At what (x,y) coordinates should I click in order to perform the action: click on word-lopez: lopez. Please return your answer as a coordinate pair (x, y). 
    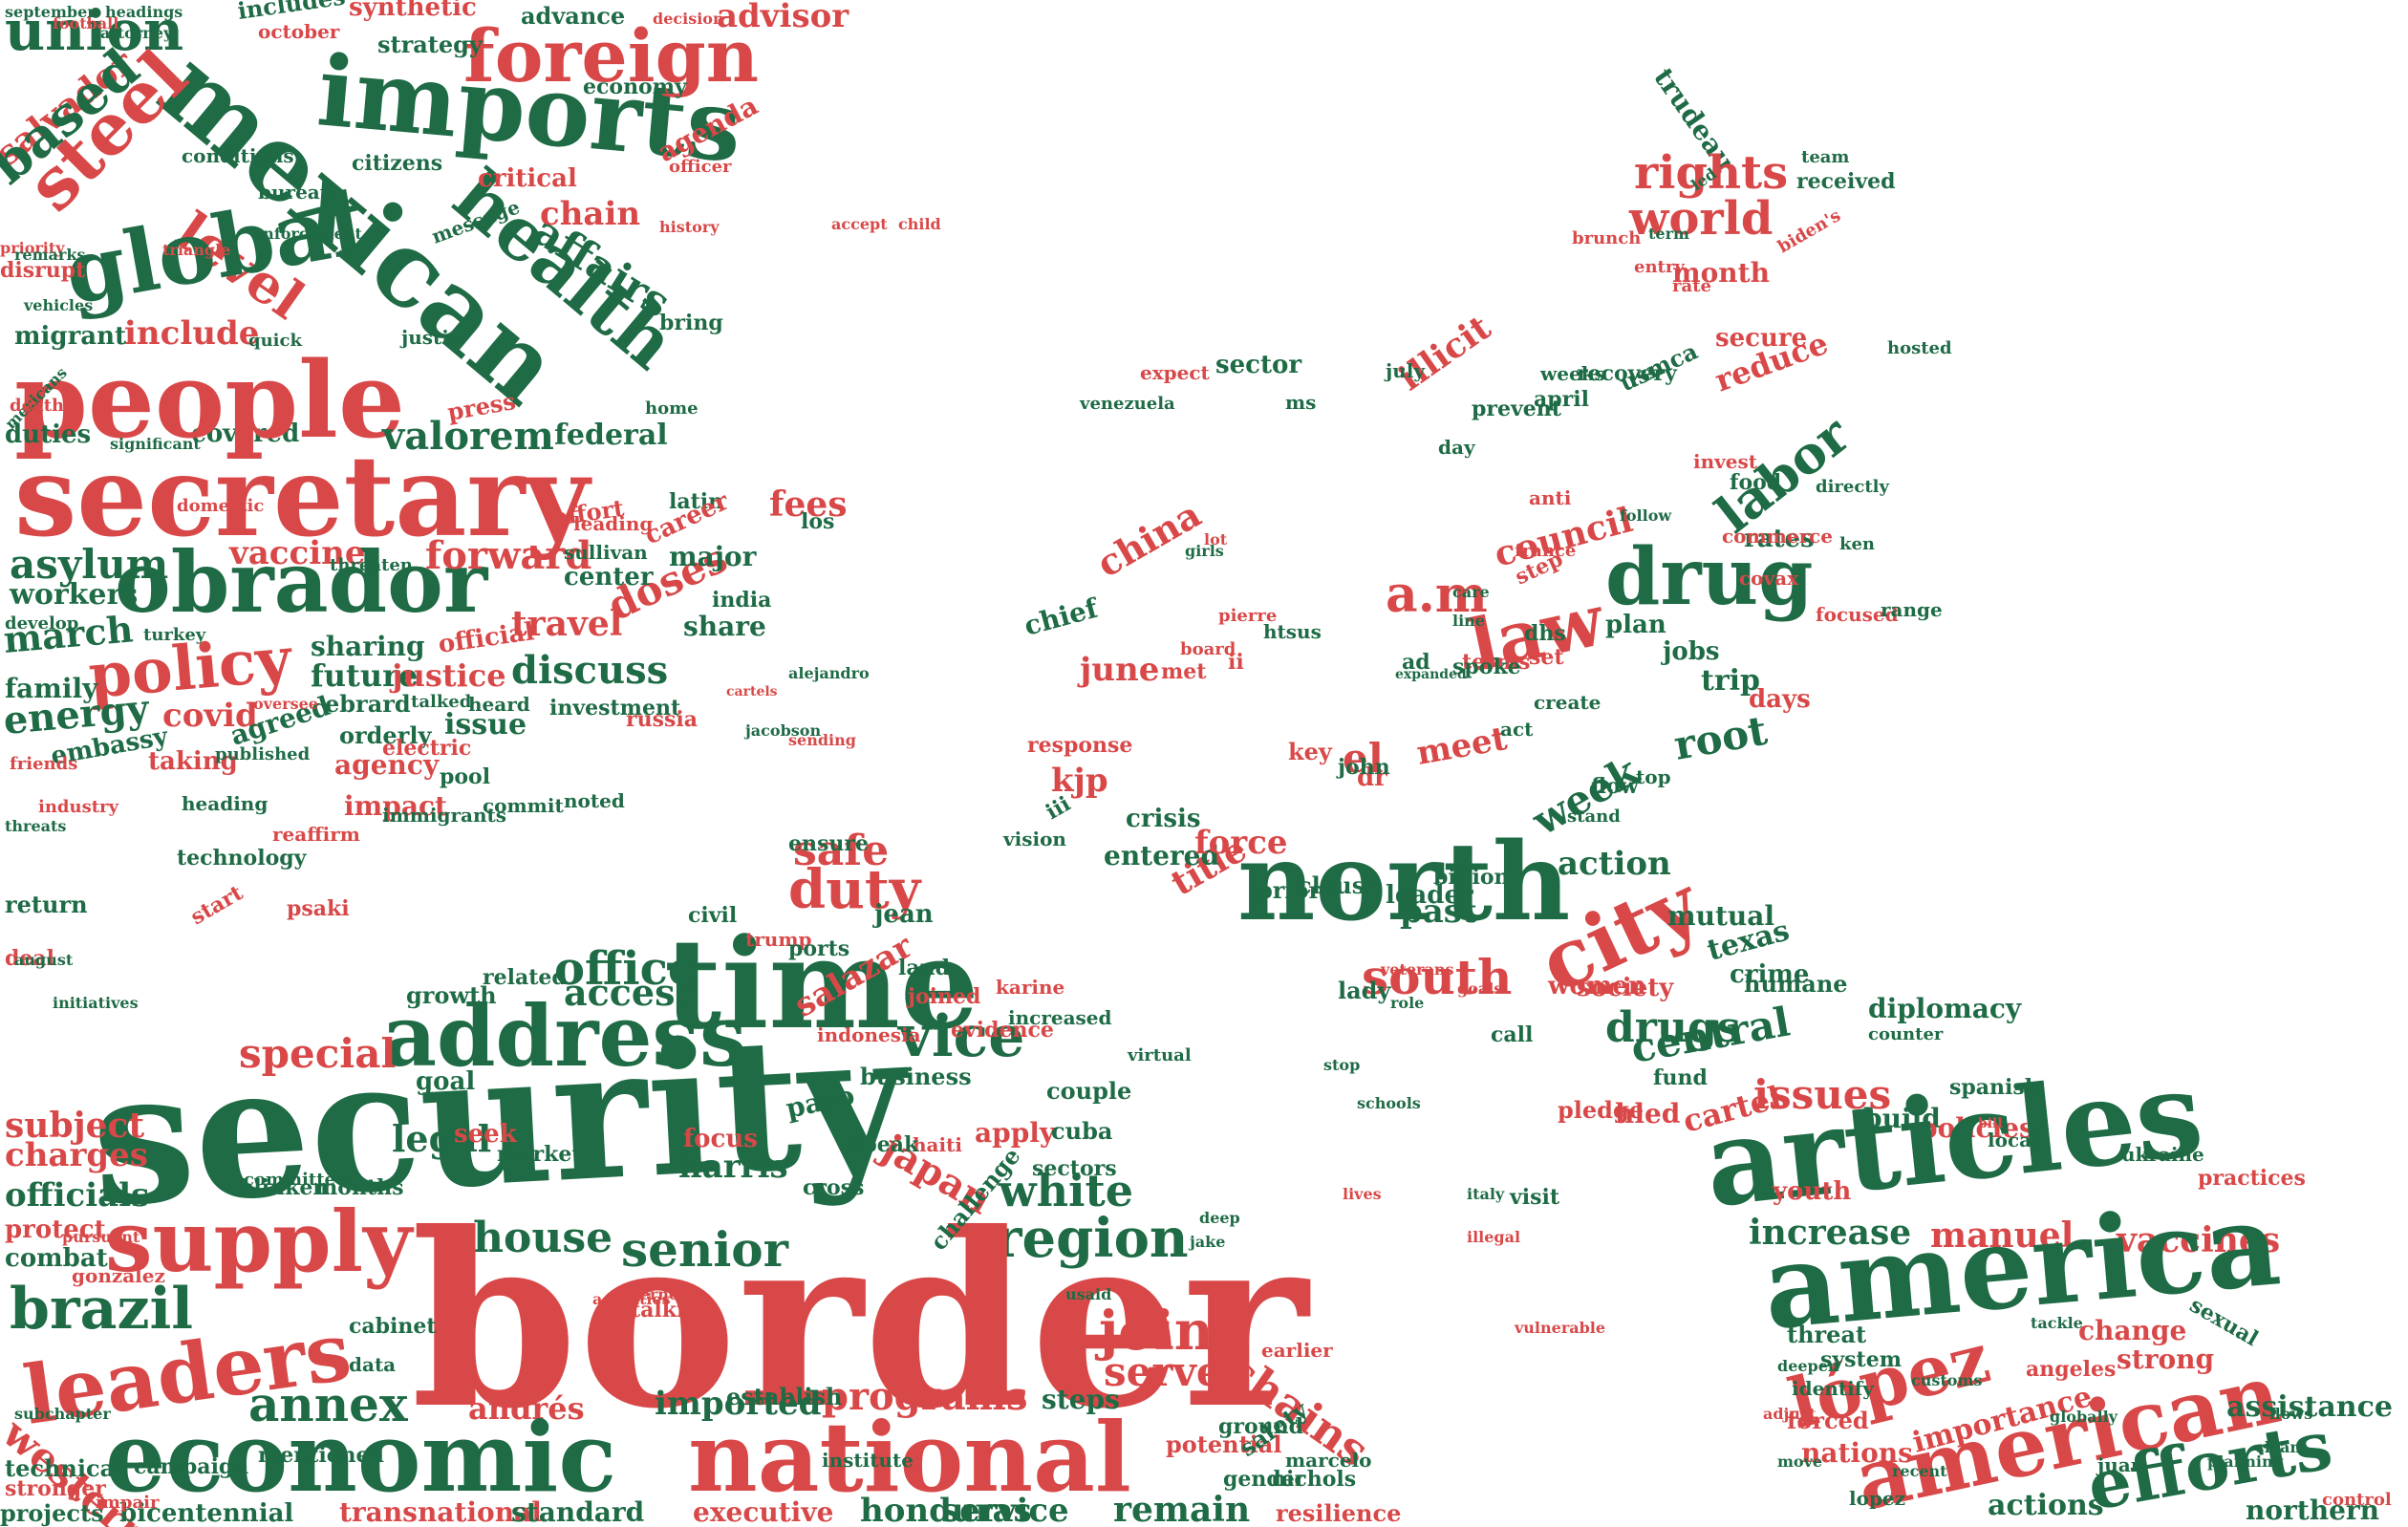
    Looking at the image, I should click on (1877, 1498).